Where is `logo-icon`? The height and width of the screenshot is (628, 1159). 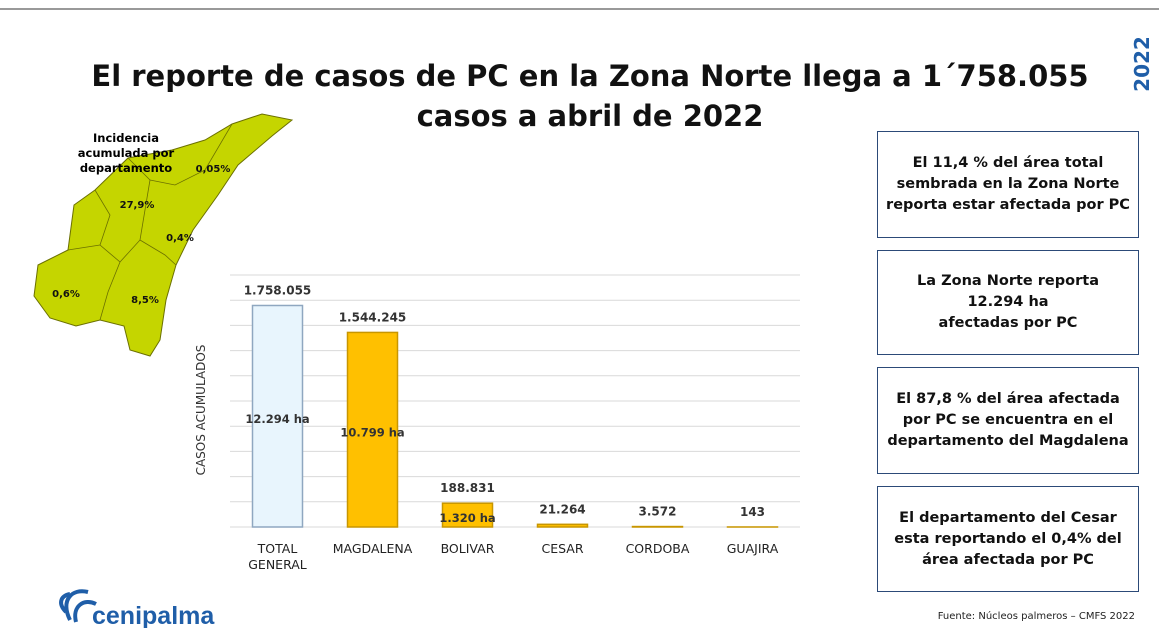
logo-icon is located at coordinates (78, 606).